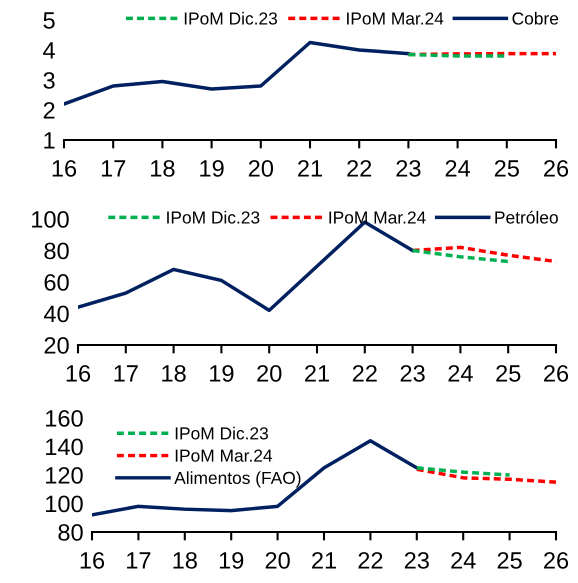 Image resolution: width=578 pixels, height=583 pixels. I want to click on y-tick-label: 4, so click(49, 50).